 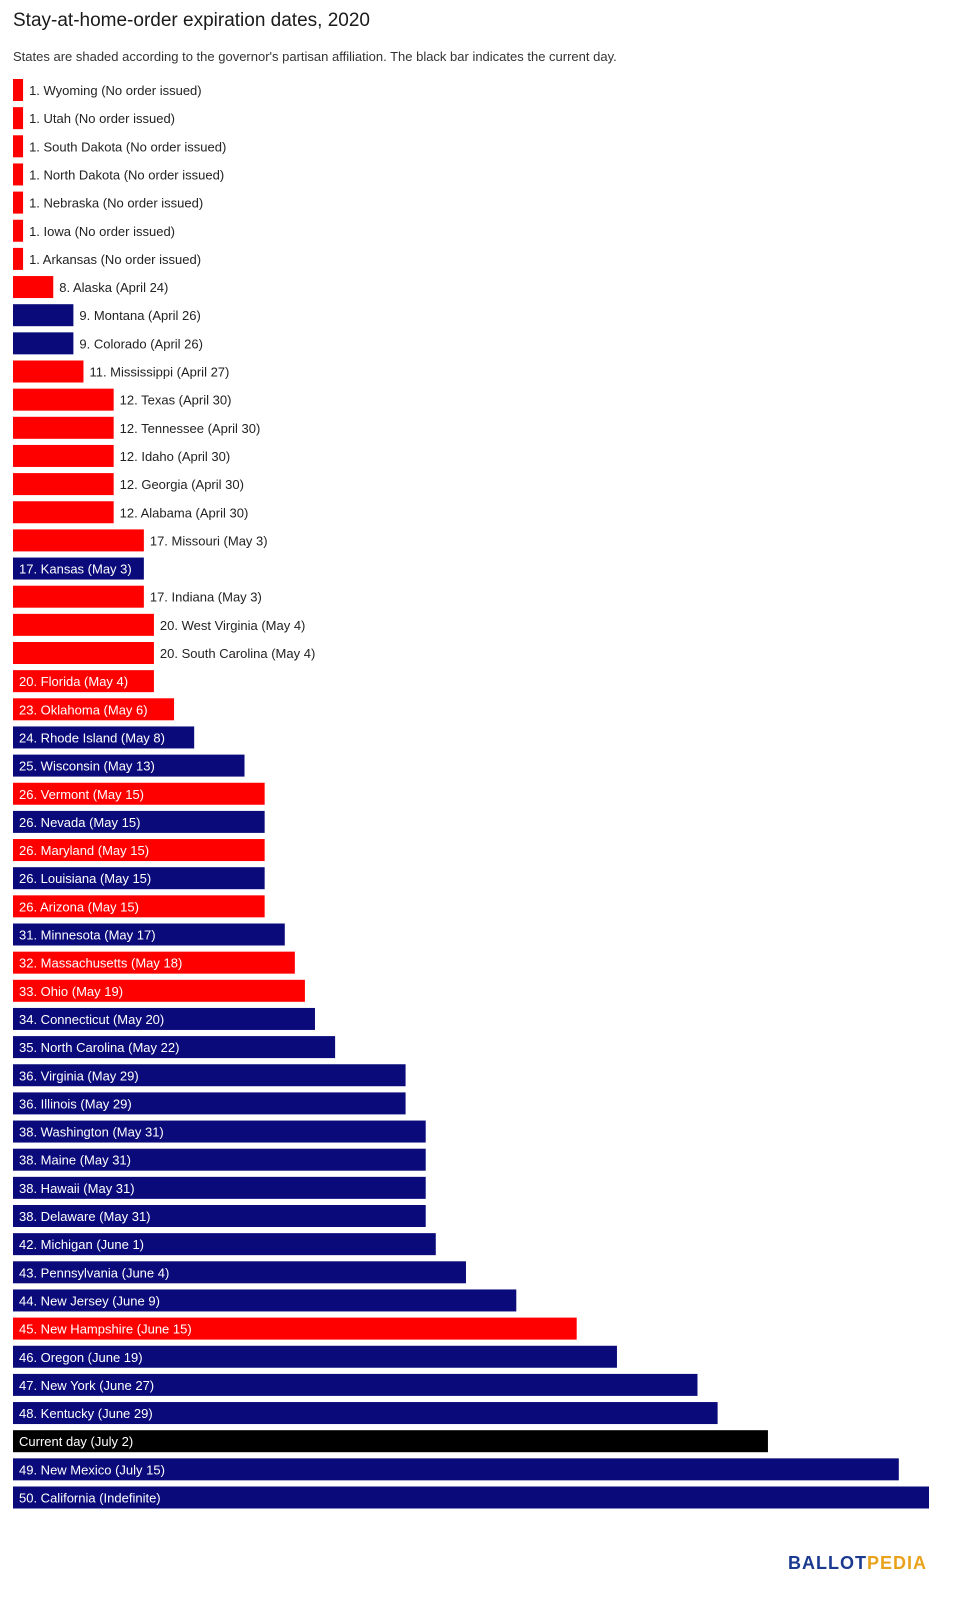 I want to click on bar-label: 36. Virginia (May 29), so click(x=79, y=1075).